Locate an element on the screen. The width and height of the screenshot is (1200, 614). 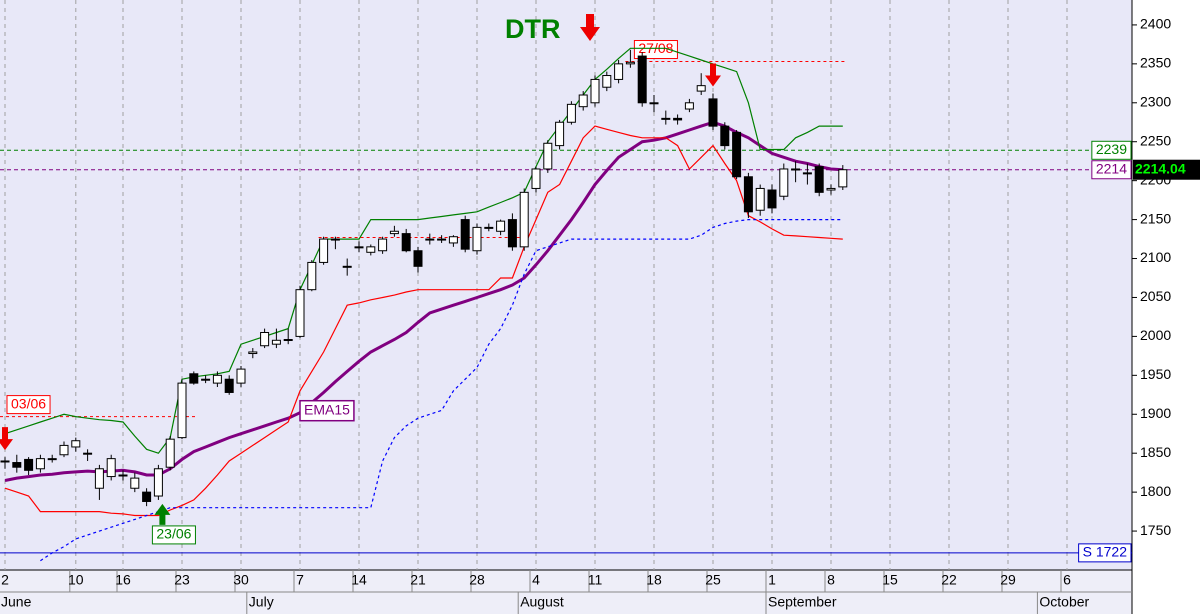
x-tick-label: 4 is located at coordinates (536, 580).